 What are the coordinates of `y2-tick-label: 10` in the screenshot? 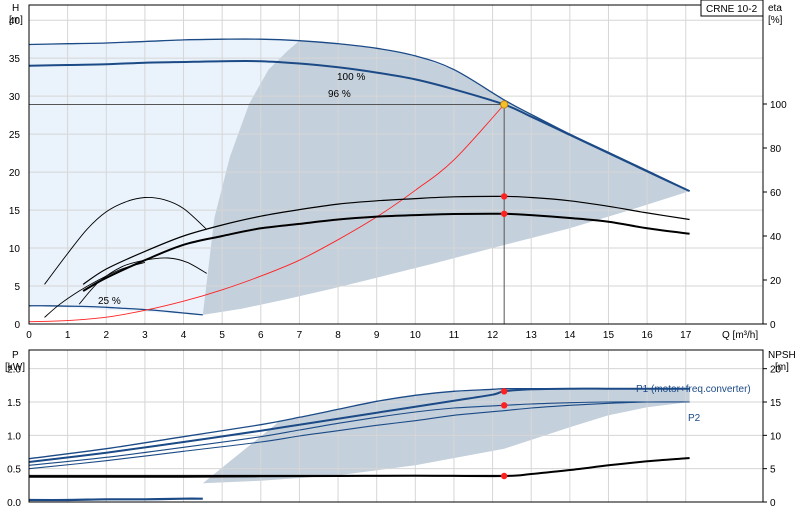 It's located at (776, 436).